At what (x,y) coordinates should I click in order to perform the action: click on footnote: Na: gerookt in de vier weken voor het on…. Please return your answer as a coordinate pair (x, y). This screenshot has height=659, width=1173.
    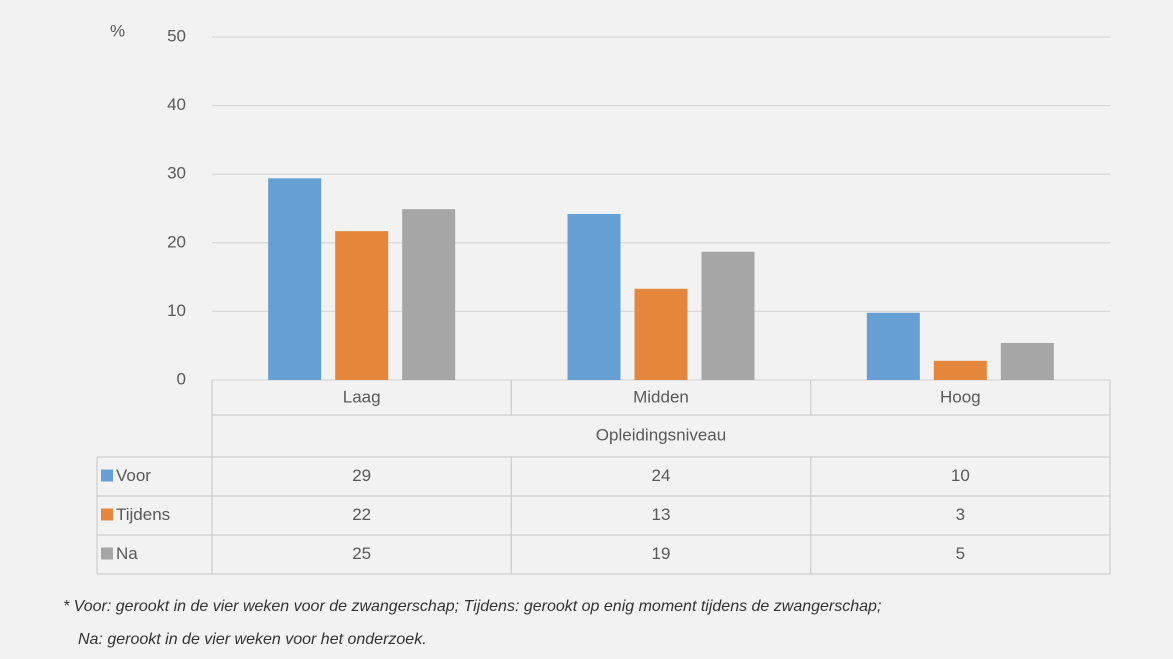
    Looking at the image, I should click on (252, 639).